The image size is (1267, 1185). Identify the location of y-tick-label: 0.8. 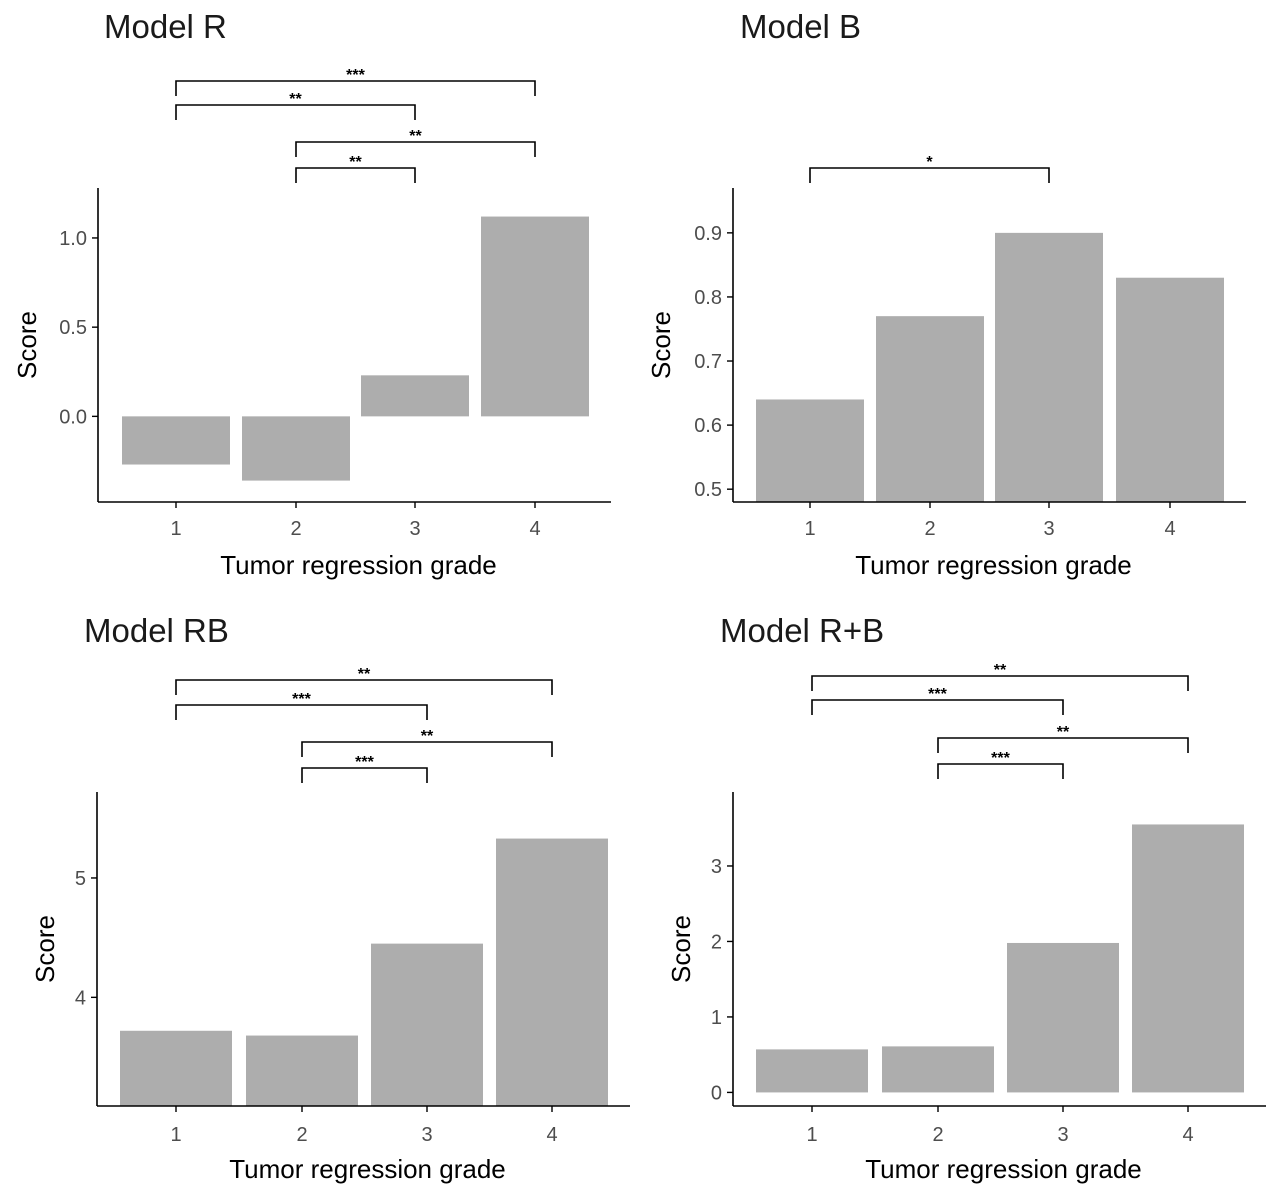
(708, 298).